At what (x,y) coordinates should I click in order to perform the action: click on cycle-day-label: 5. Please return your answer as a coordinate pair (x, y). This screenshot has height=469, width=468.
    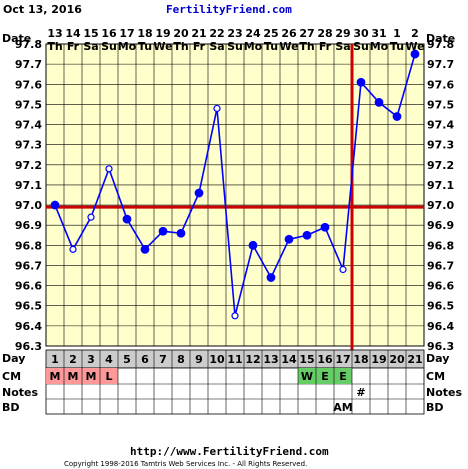
    Looking at the image, I should click on (127, 359).